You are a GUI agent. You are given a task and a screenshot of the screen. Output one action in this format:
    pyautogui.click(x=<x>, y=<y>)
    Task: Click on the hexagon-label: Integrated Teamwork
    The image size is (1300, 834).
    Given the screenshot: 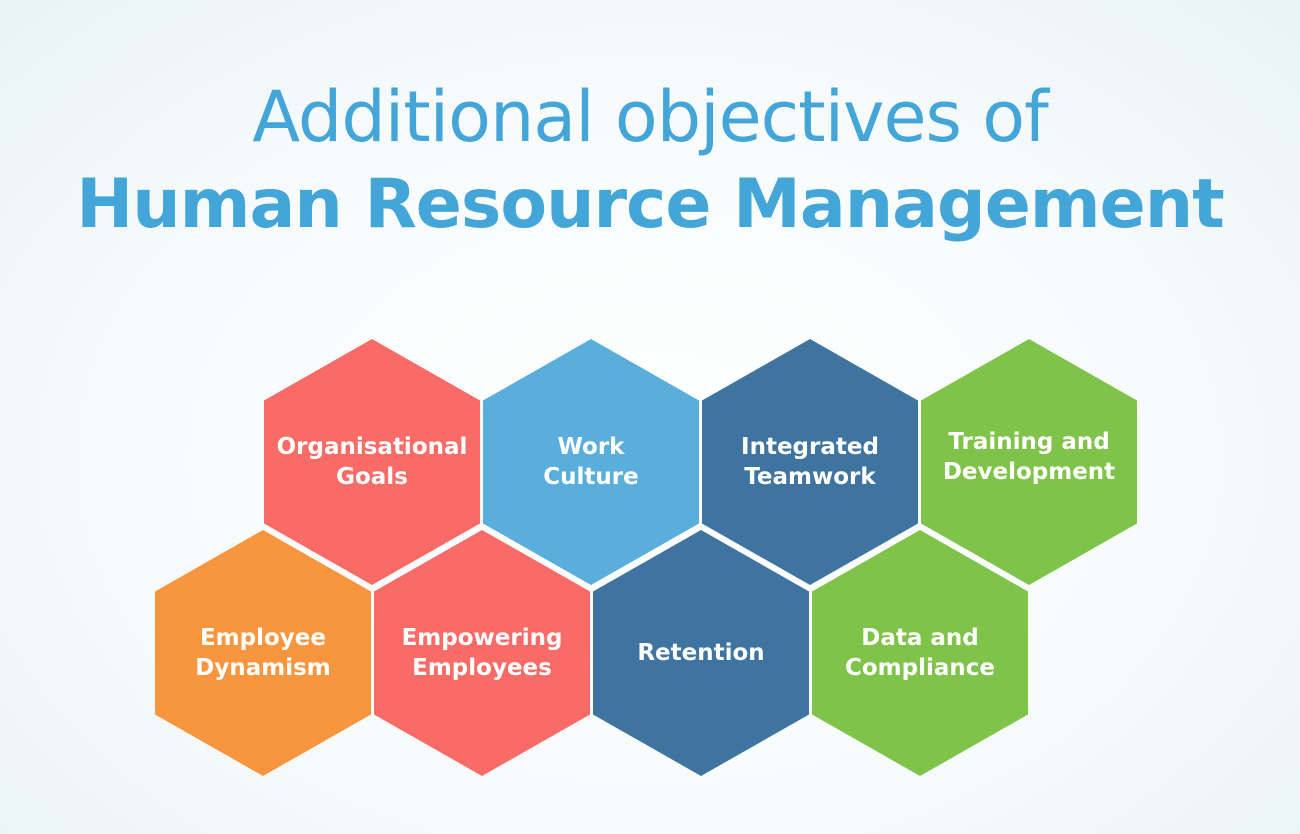 What is the action you would take?
    pyautogui.click(x=810, y=462)
    